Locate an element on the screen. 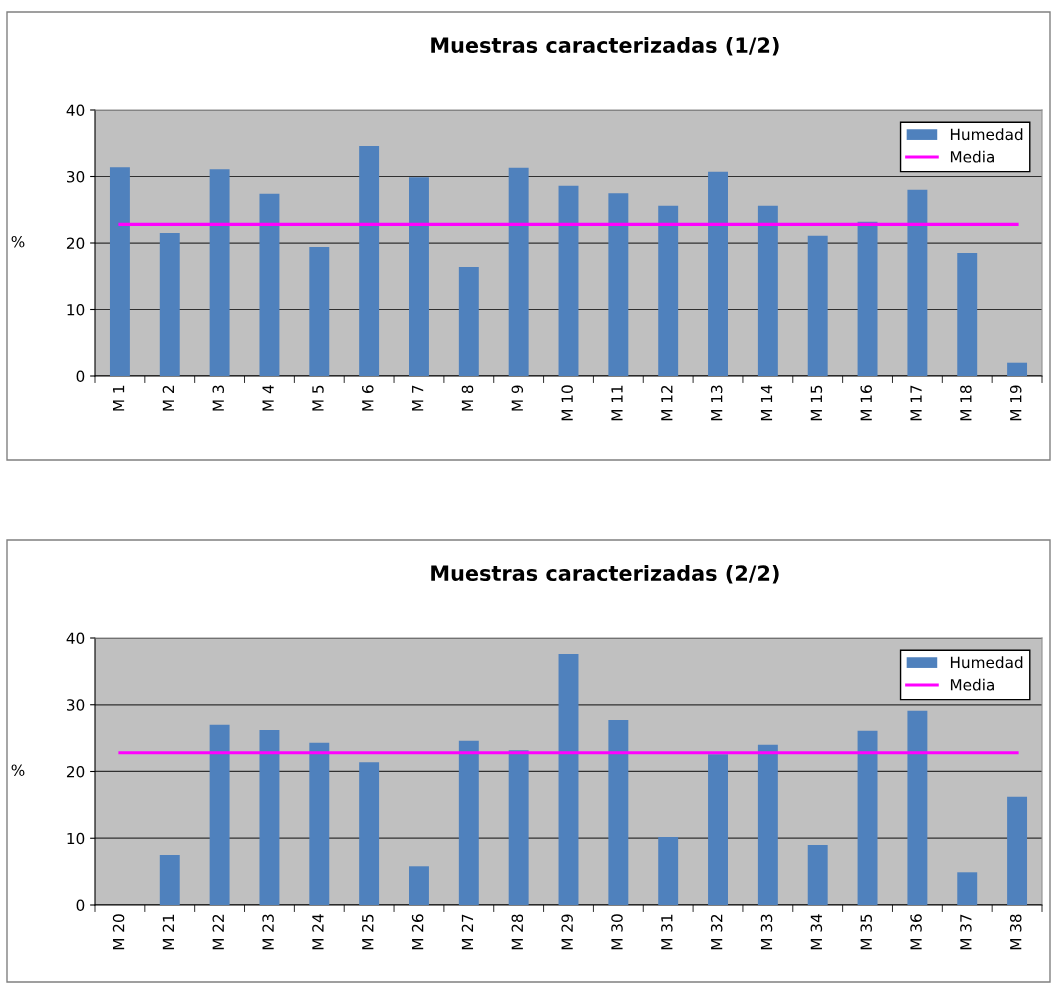  x-tick-label: M 11 is located at coordinates (617, 403).